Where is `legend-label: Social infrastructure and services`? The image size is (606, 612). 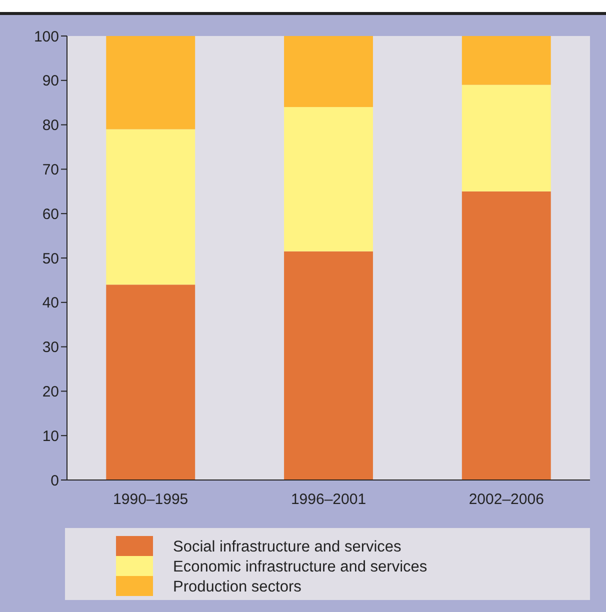 legend-label: Social infrastructure and services is located at coordinates (287, 547).